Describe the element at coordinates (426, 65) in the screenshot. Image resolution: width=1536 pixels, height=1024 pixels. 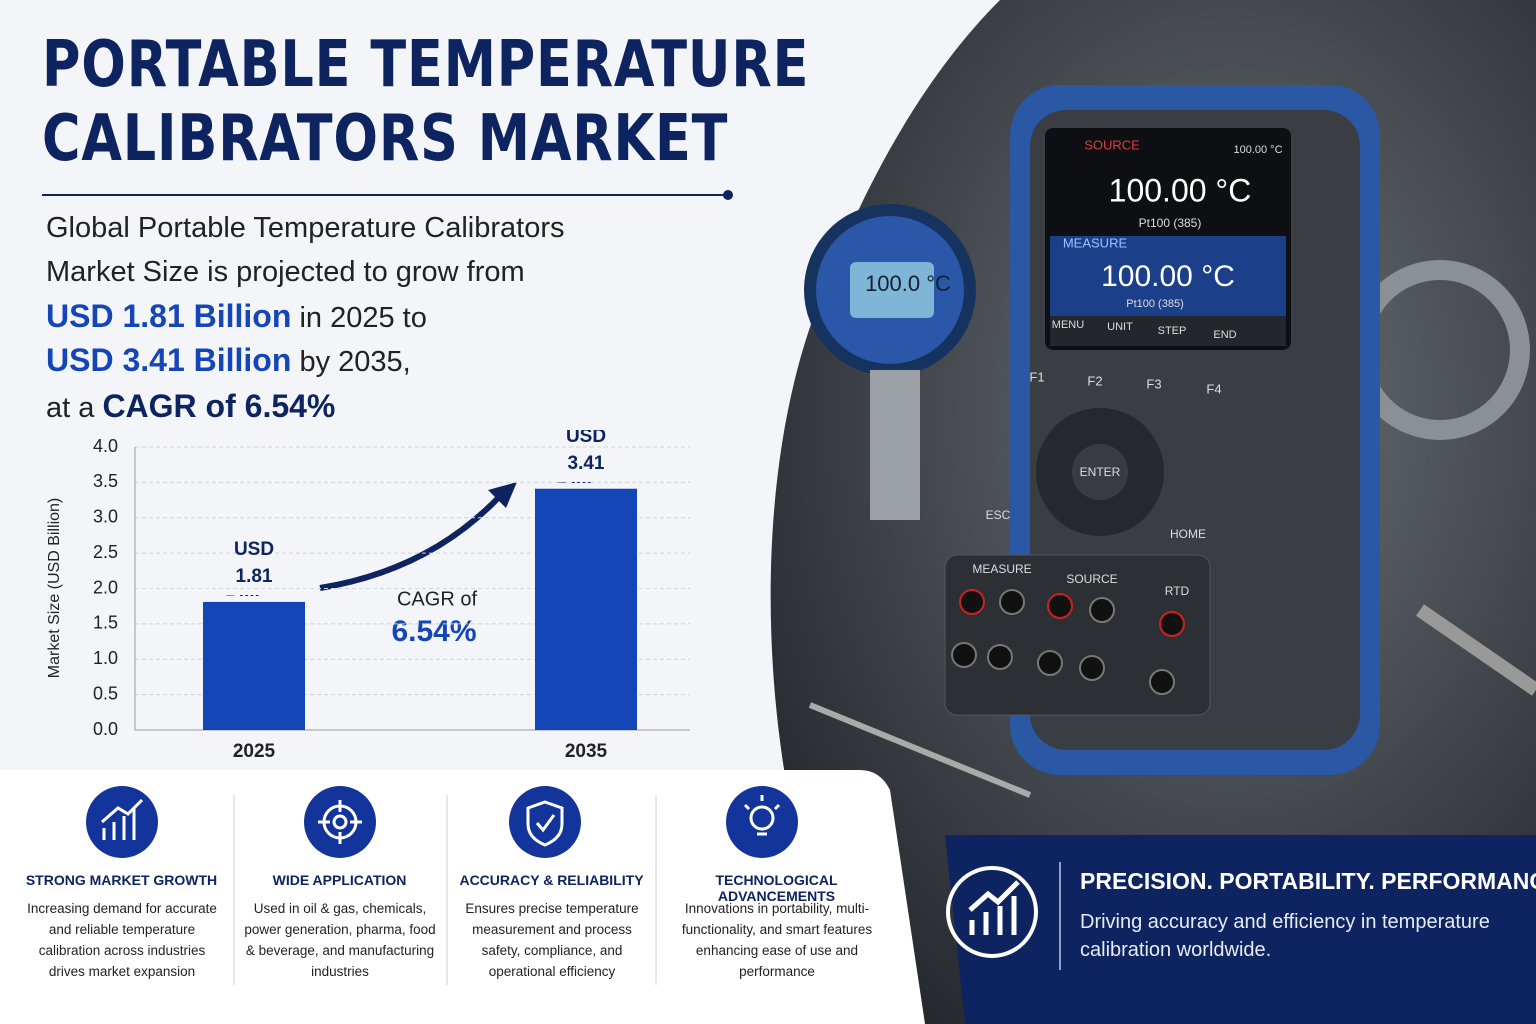
I see `title-line: PORTABLE TEMPERATURE` at that location.